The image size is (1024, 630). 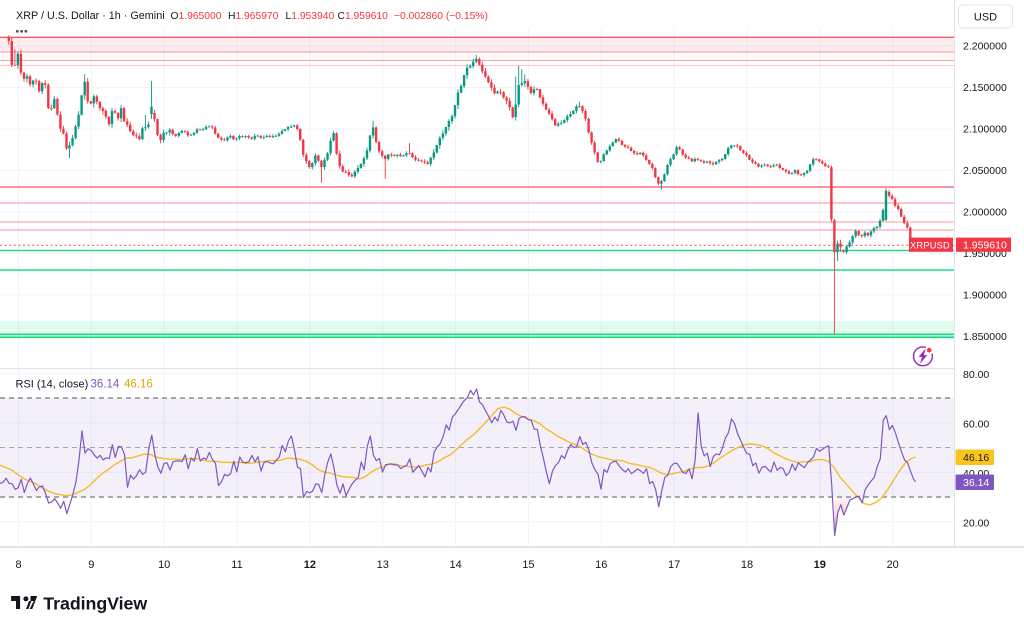 I want to click on svg-text: 18, so click(x=747, y=565).